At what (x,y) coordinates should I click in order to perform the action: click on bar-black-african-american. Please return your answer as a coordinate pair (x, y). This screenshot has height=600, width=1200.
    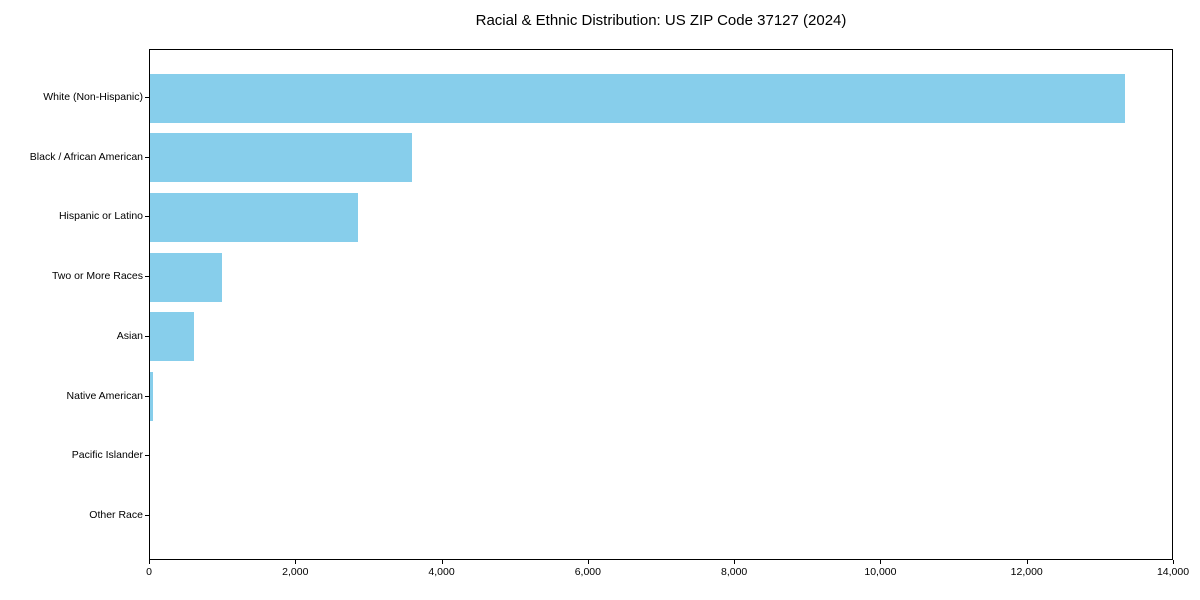
    Looking at the image, I should click on (281, 158).